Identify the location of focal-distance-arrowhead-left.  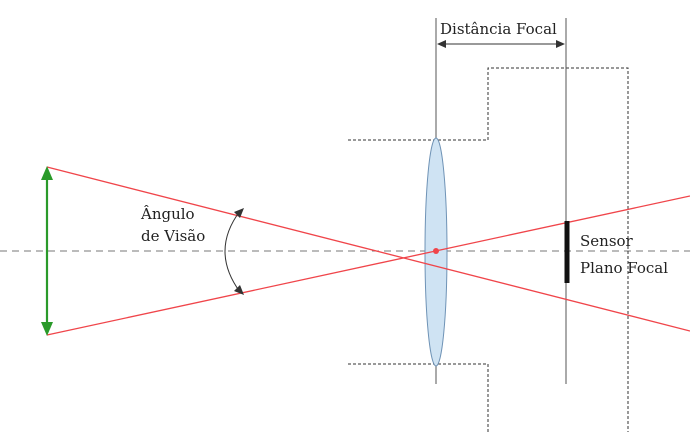
(441, 44).